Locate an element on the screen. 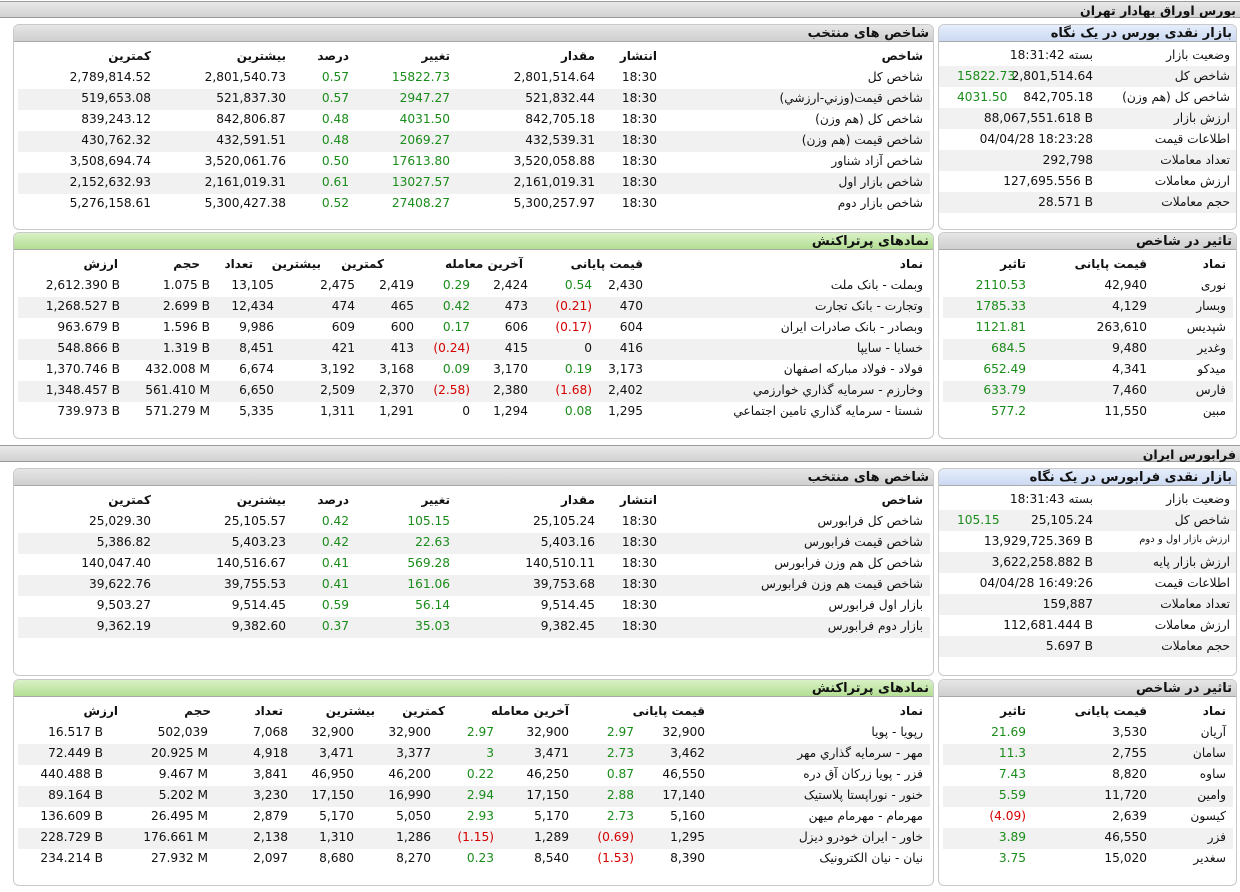 This screenshot has height=892, width=1240. glance-label: ارزش بازار پایه is located at coordinates (1191, 562).